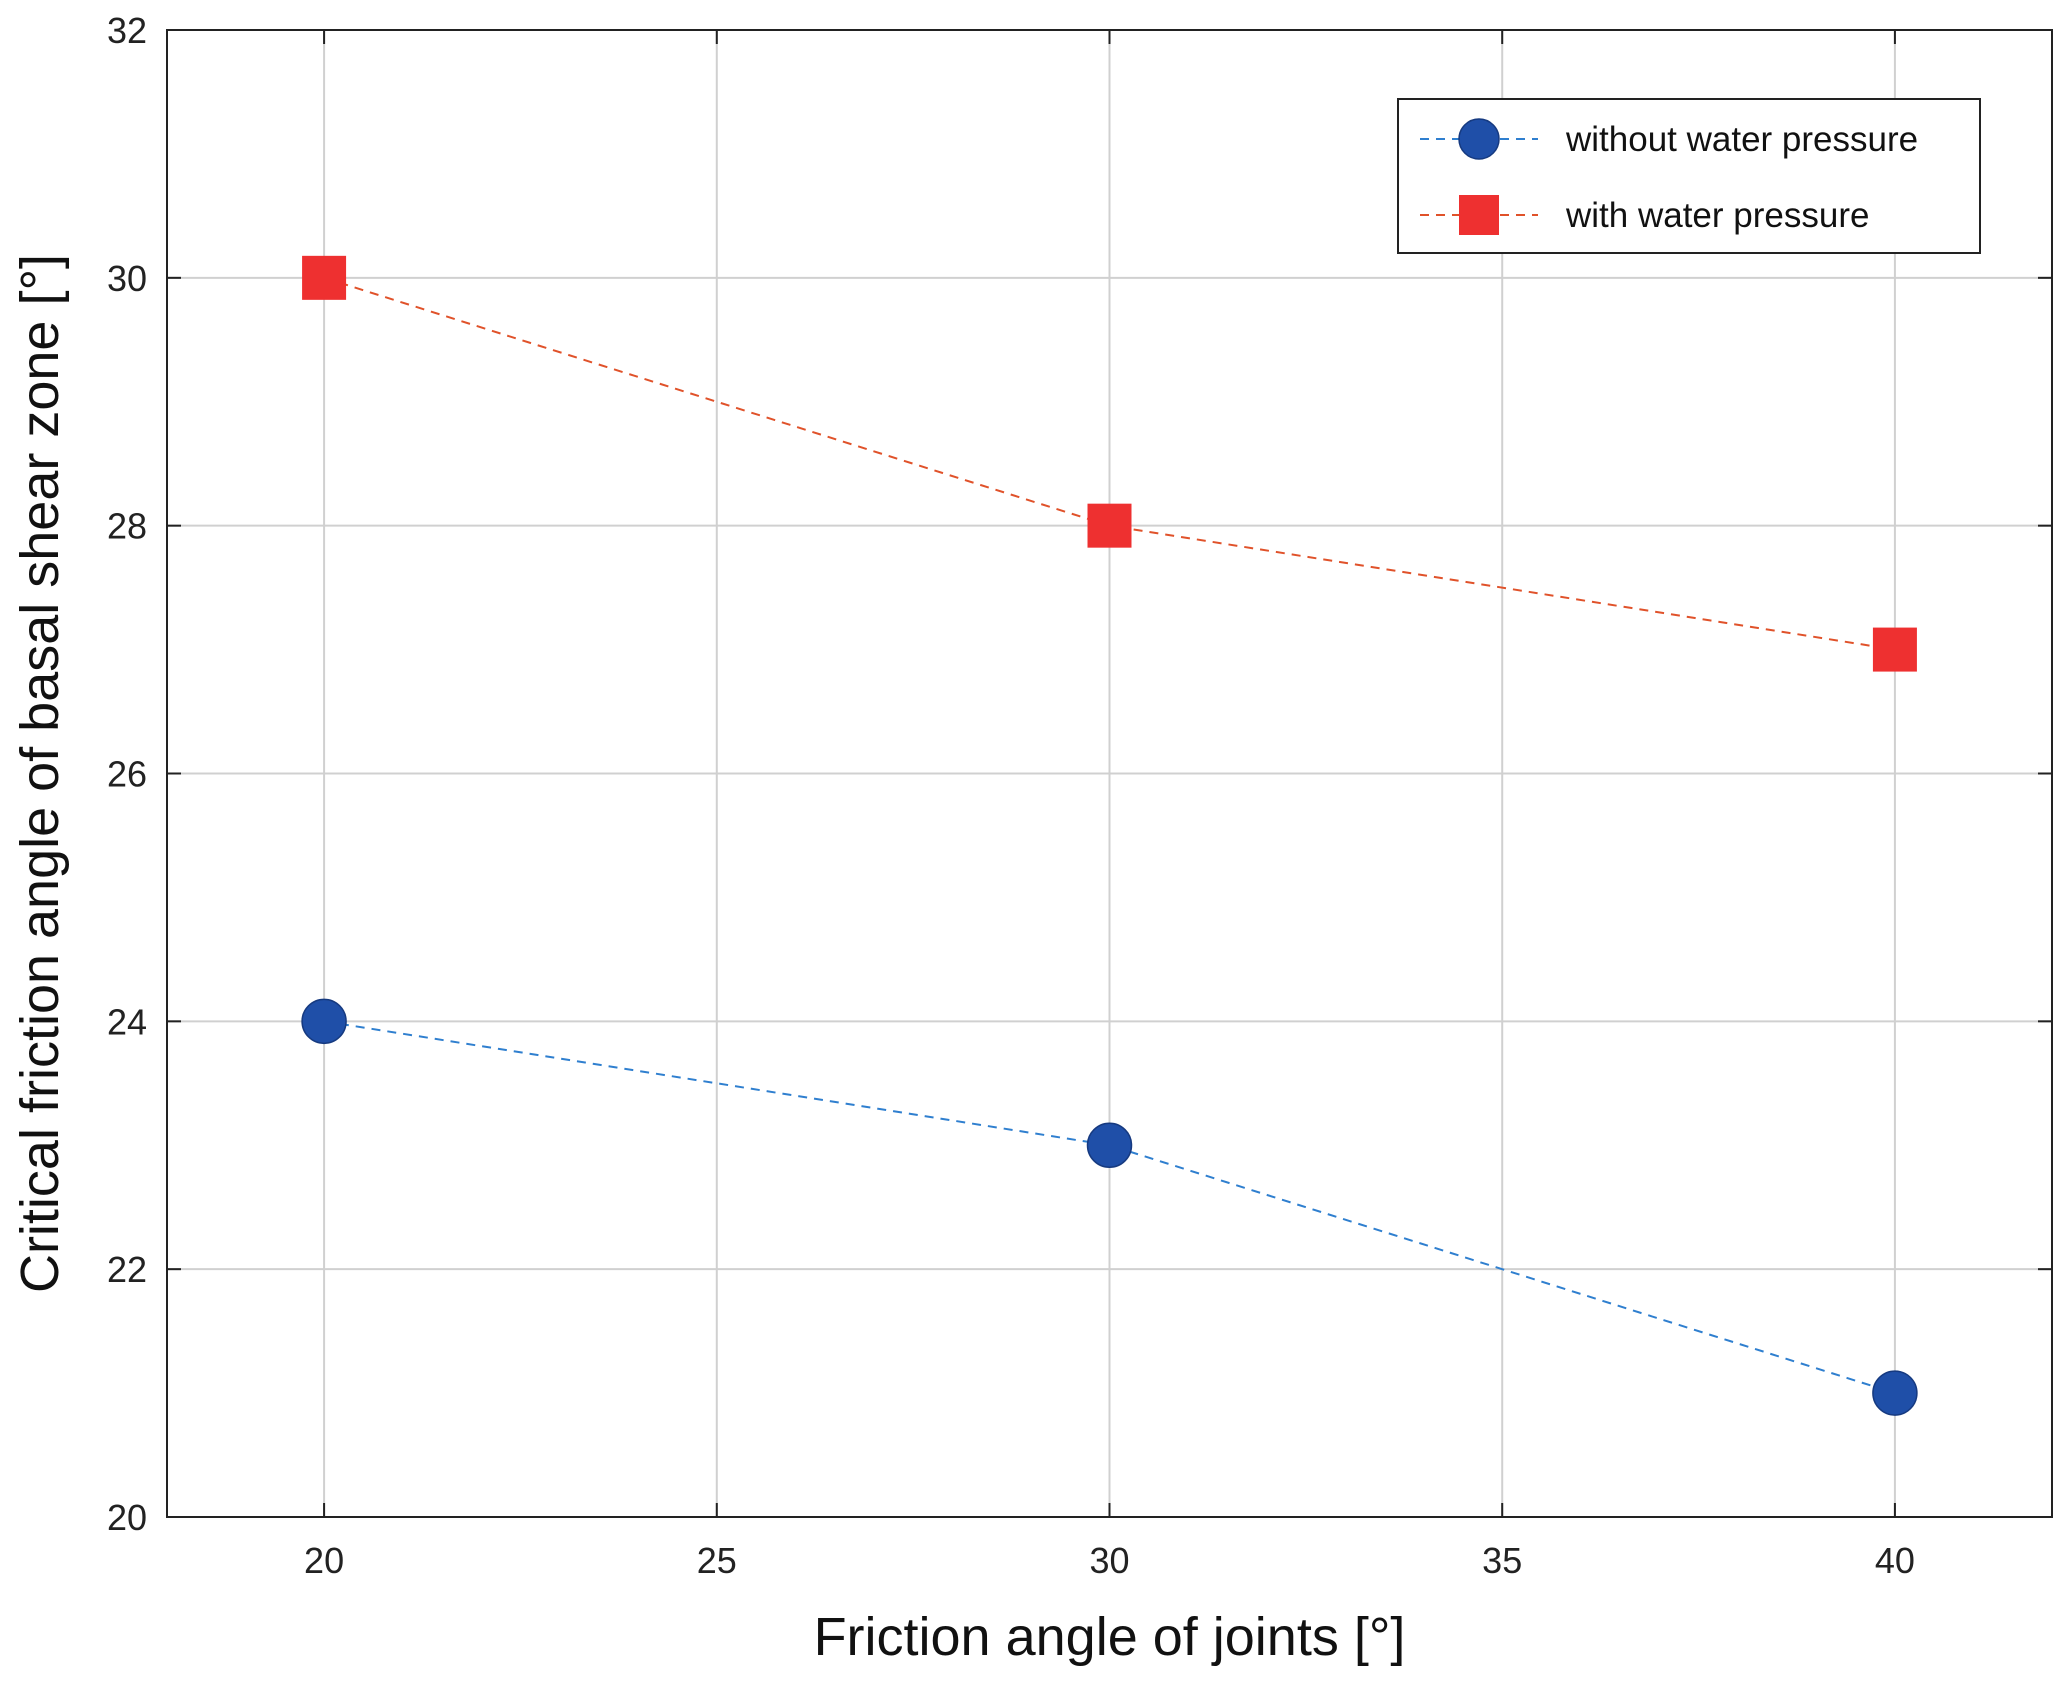 This screenshot has height=1684, width=2067. What do you see at coordinates (717, 1560) in the screenshot?
I see `x-tick-label: 25` at bounding box center [717, 1560].